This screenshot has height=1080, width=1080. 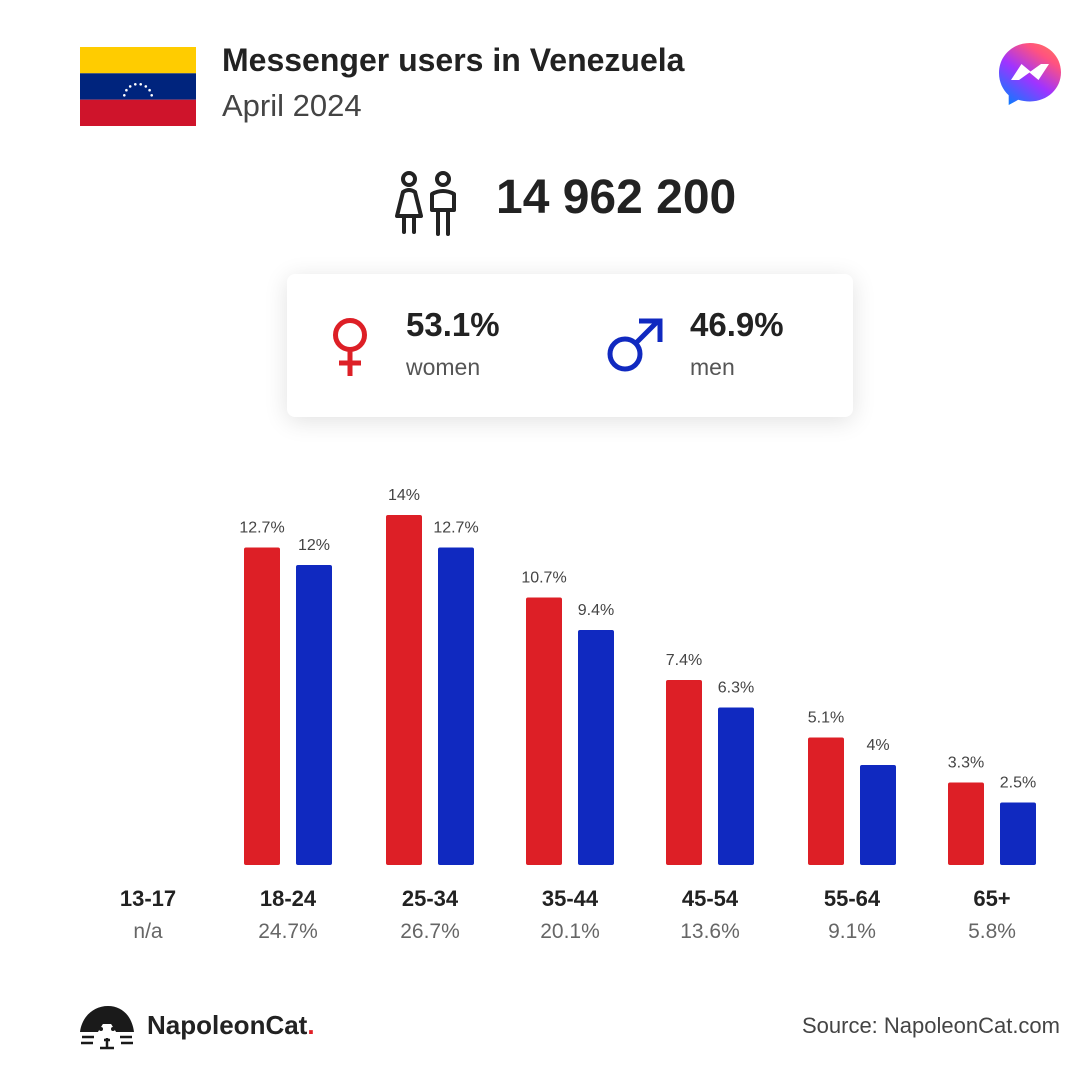 I want to click on bar-18-24-women, so click(x=262, y=706).